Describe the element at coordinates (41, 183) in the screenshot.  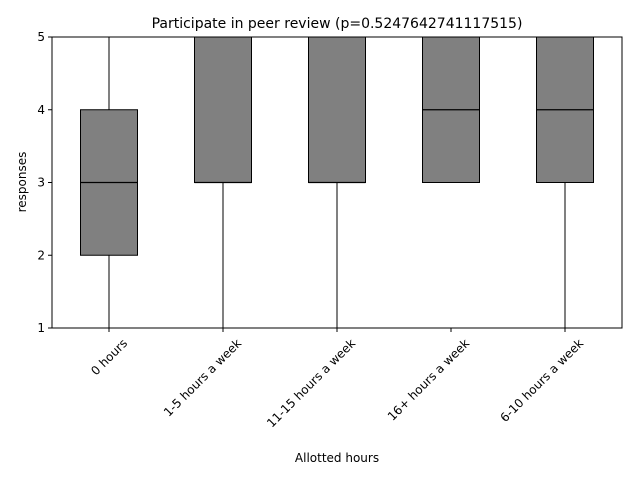
I see `y-tick-label: 3` at that location.